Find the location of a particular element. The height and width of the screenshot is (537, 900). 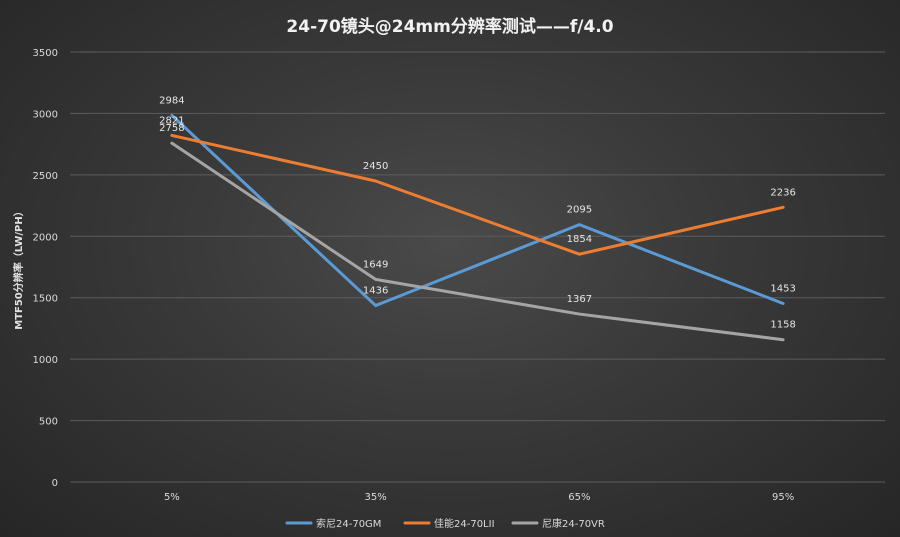

data-label: 2095 is located at coordinates (579, 210).